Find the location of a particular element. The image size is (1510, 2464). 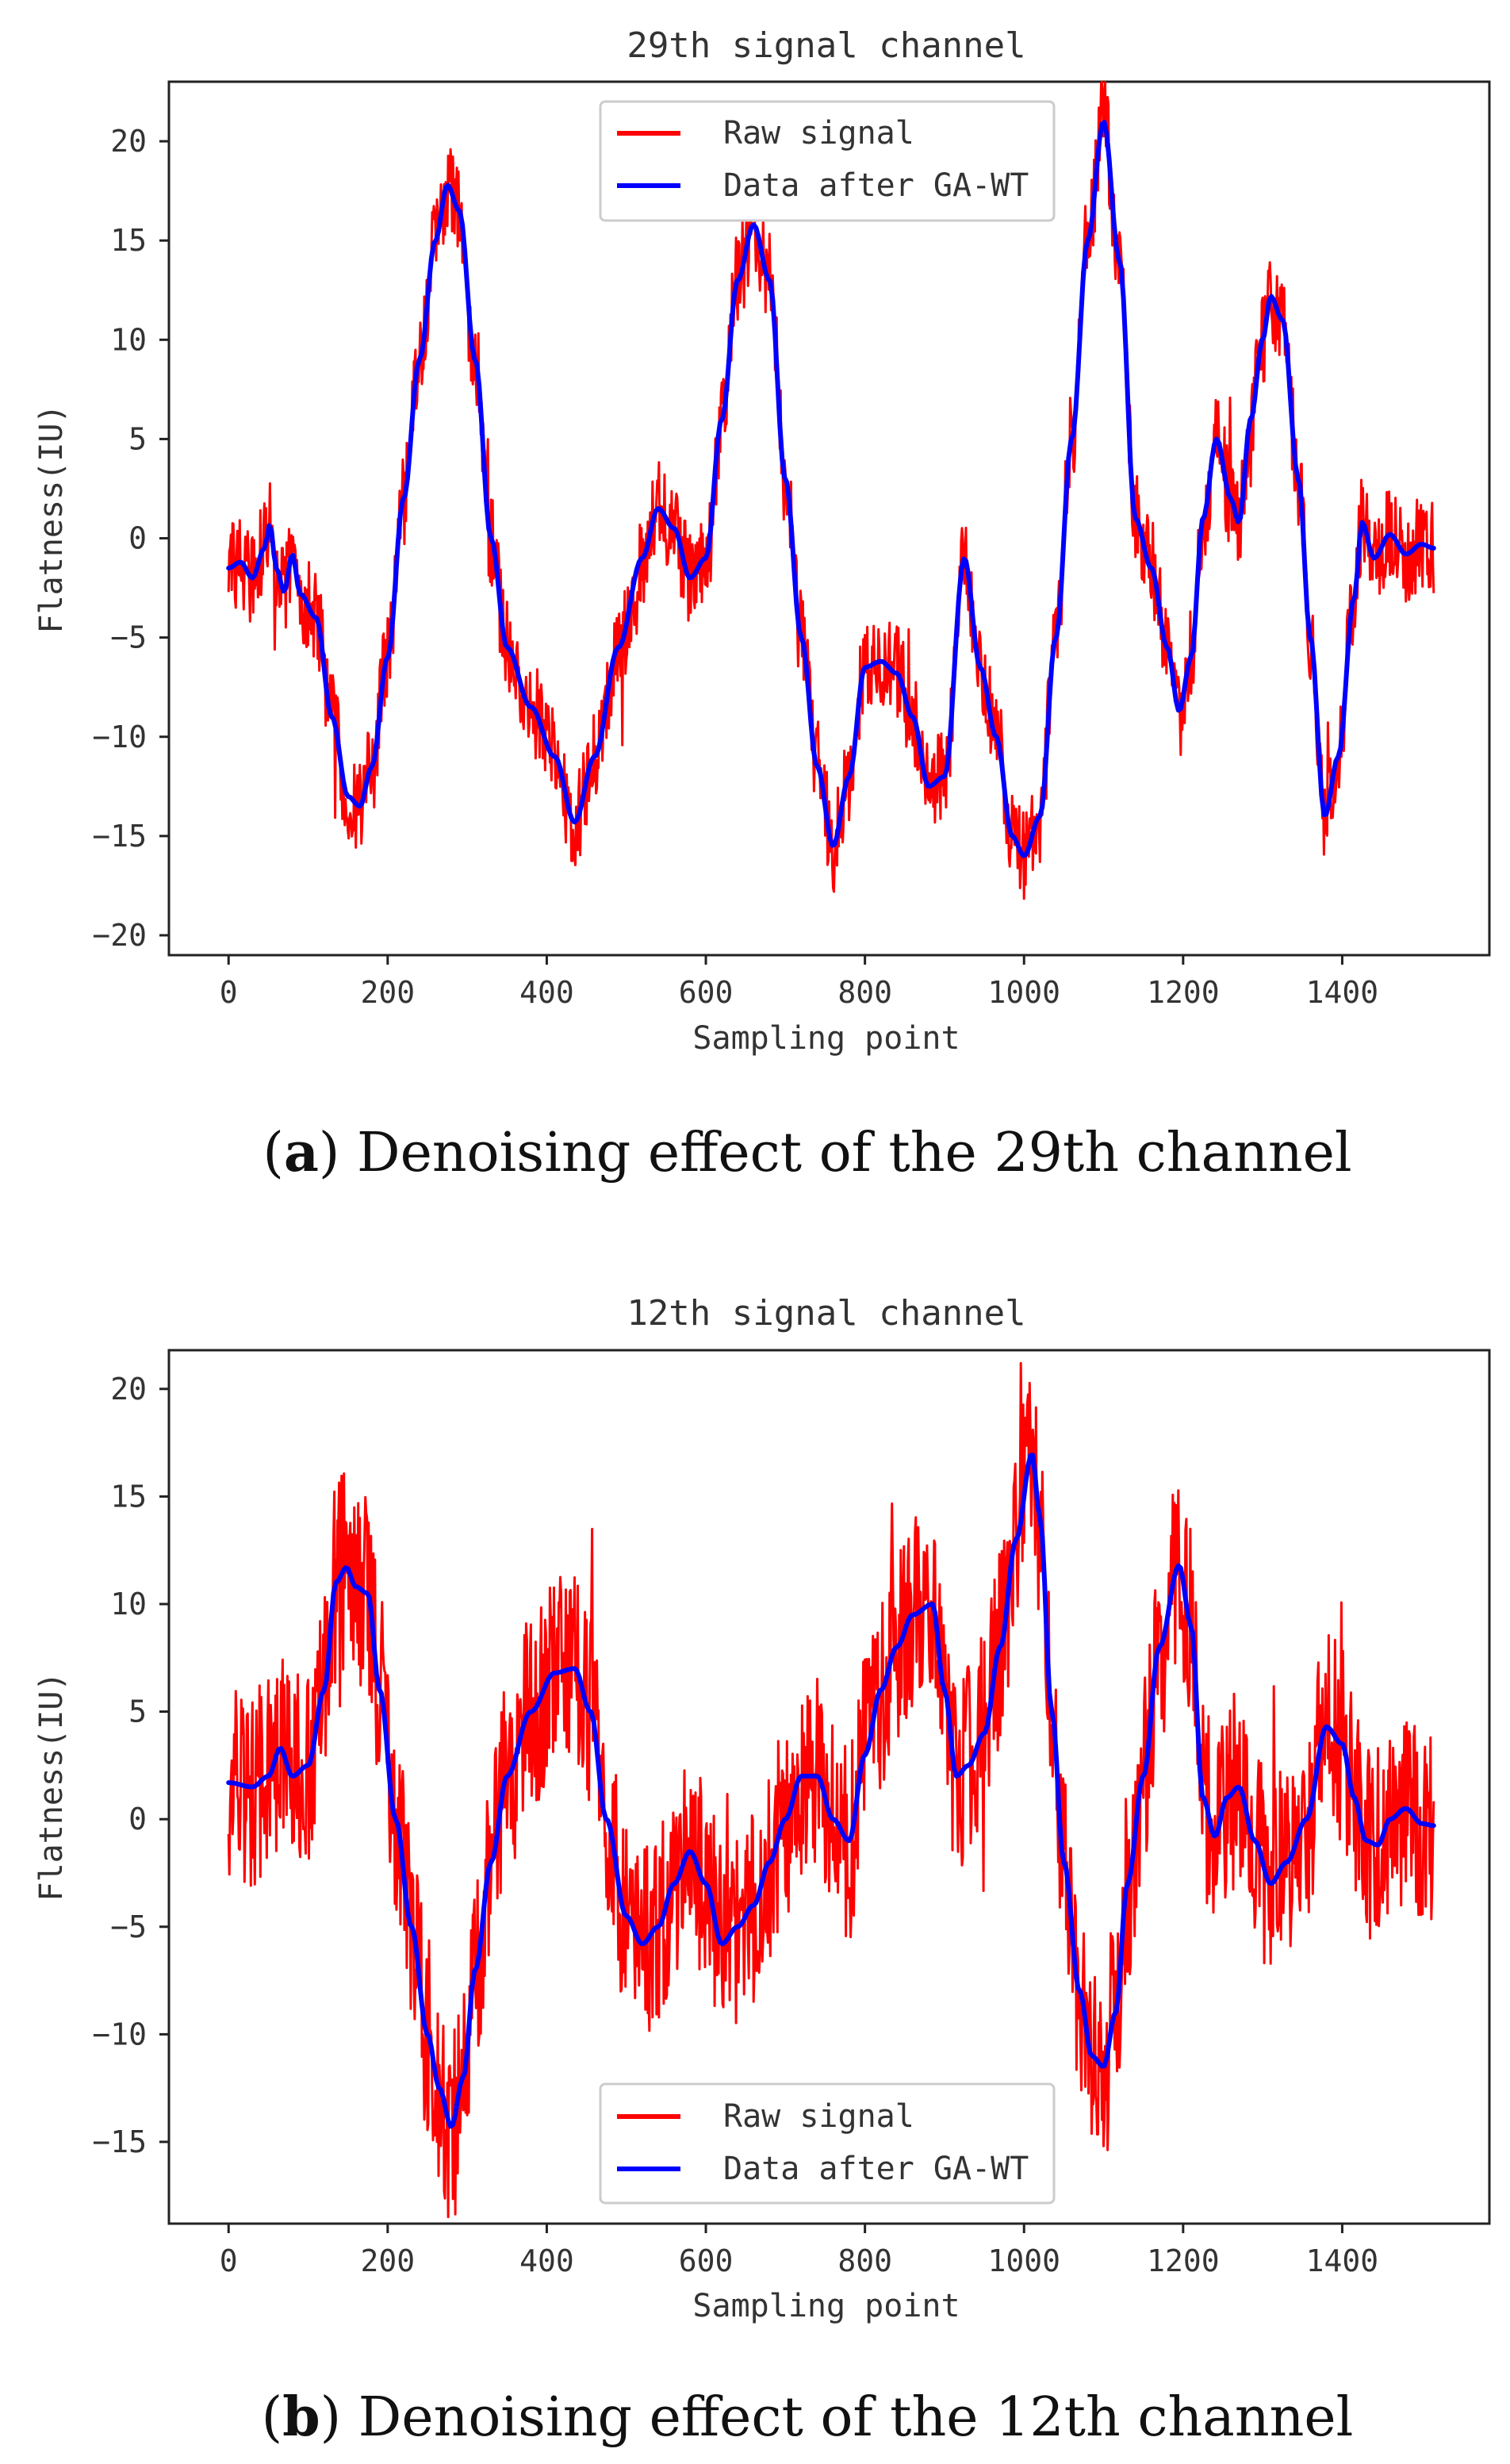

caption-a: (a) Denoising effect of the 29th channel is located at coordinates (807, 1152).